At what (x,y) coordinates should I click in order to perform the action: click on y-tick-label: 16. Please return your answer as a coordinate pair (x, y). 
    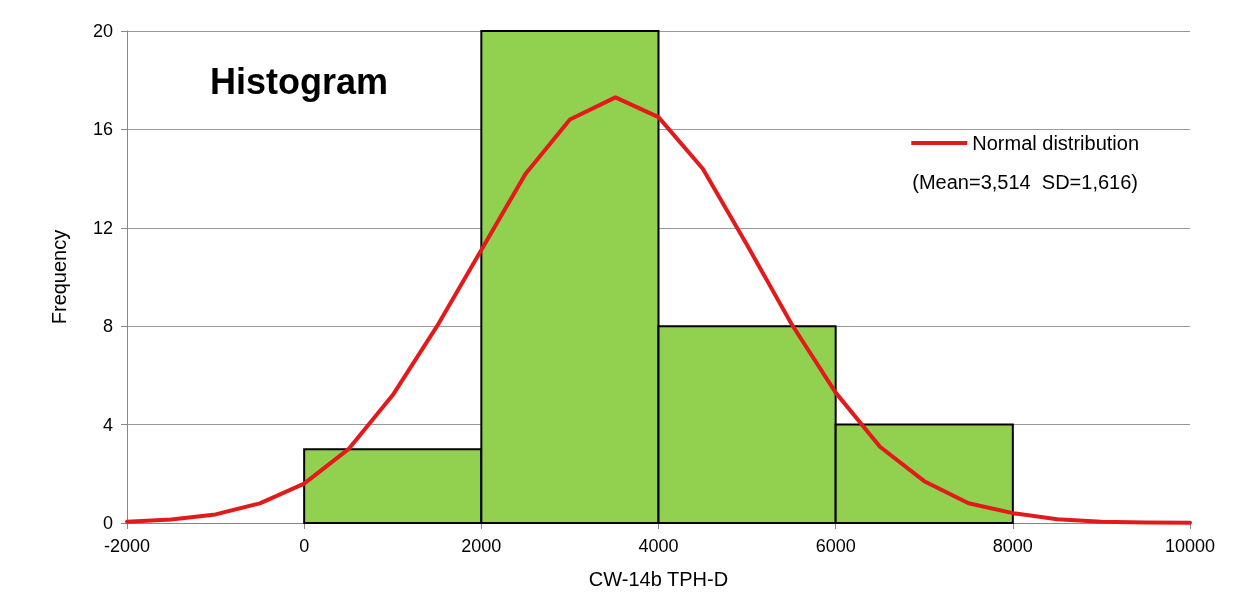
    Looking at the image, I should click on (102, 129).